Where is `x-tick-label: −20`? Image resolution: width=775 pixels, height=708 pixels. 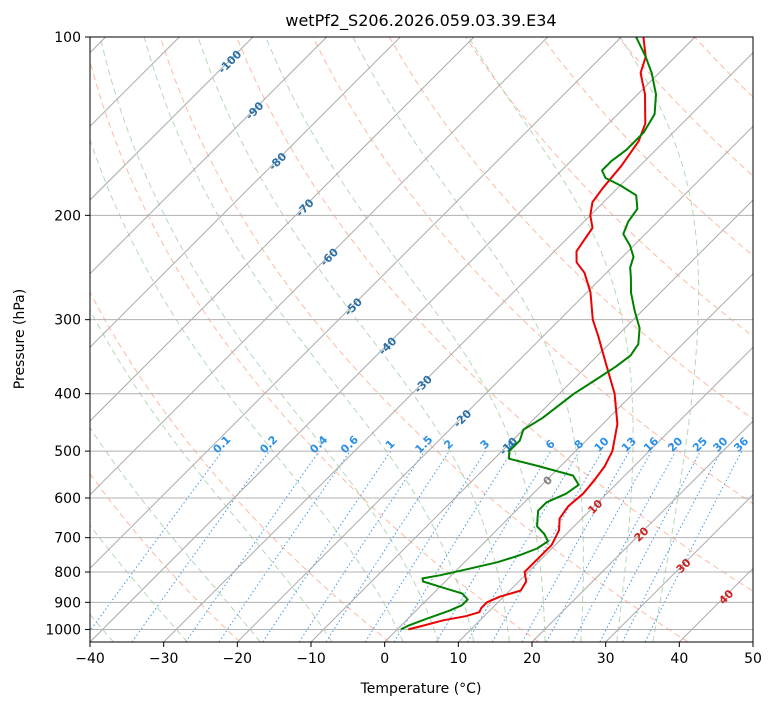 x-tick-label: −20 is located at coordinates (238, 659).